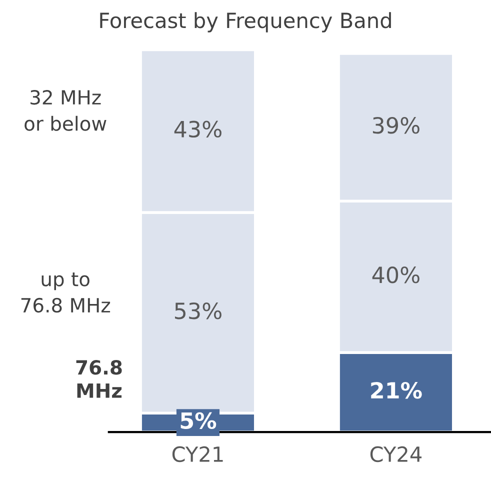 This screenshot has width=491, height=486. Describe the element at coordinates (396, 390) in the screenshot. I see `data-label: 21%` at that location.